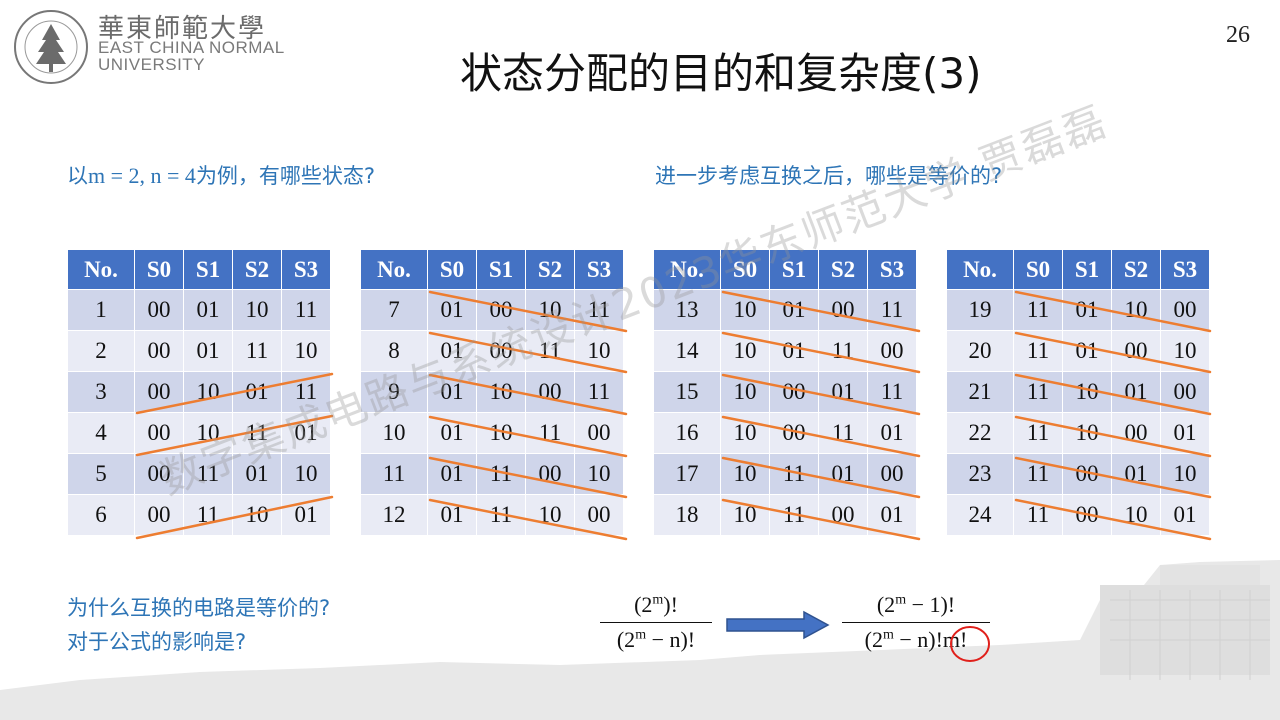 This screenshot has height=720, width=1280. I want to click on state-number-cell: 4, so click(101, 433).